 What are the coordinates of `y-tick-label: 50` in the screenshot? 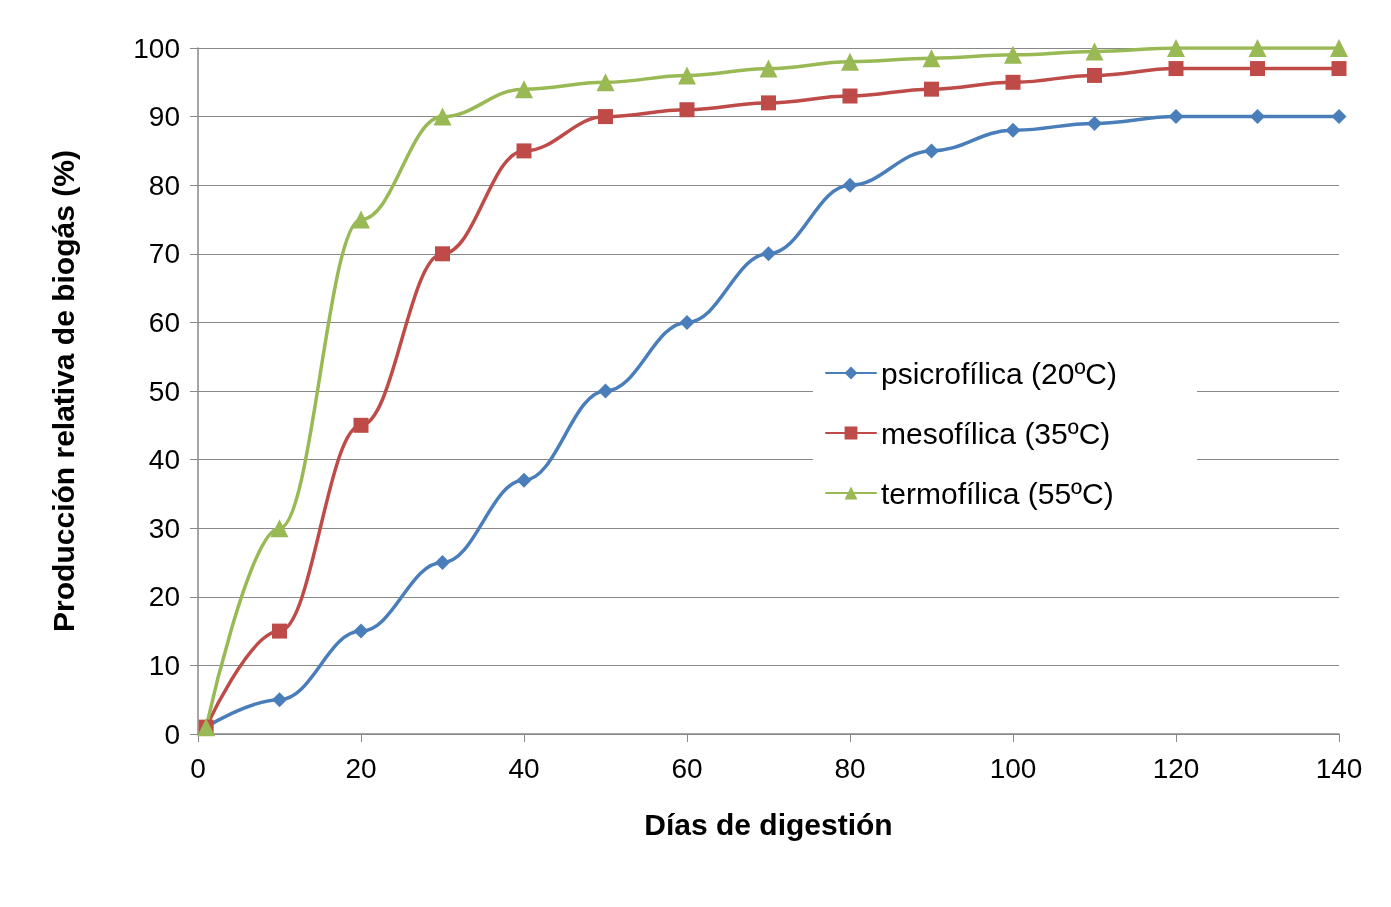 It's located at (164, 391).